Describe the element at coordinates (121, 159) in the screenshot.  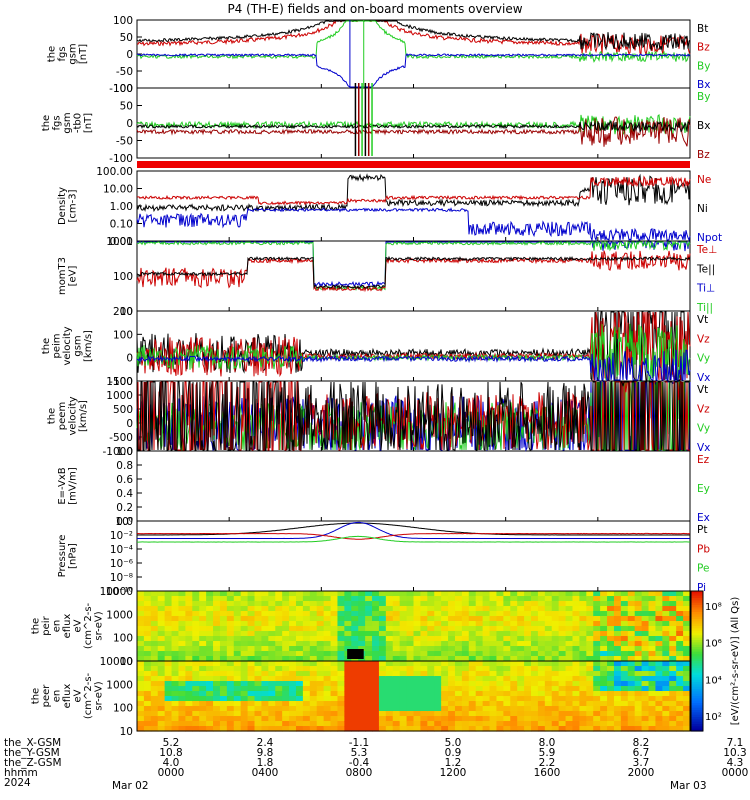
I see `y-tick-label: -100` at that location.